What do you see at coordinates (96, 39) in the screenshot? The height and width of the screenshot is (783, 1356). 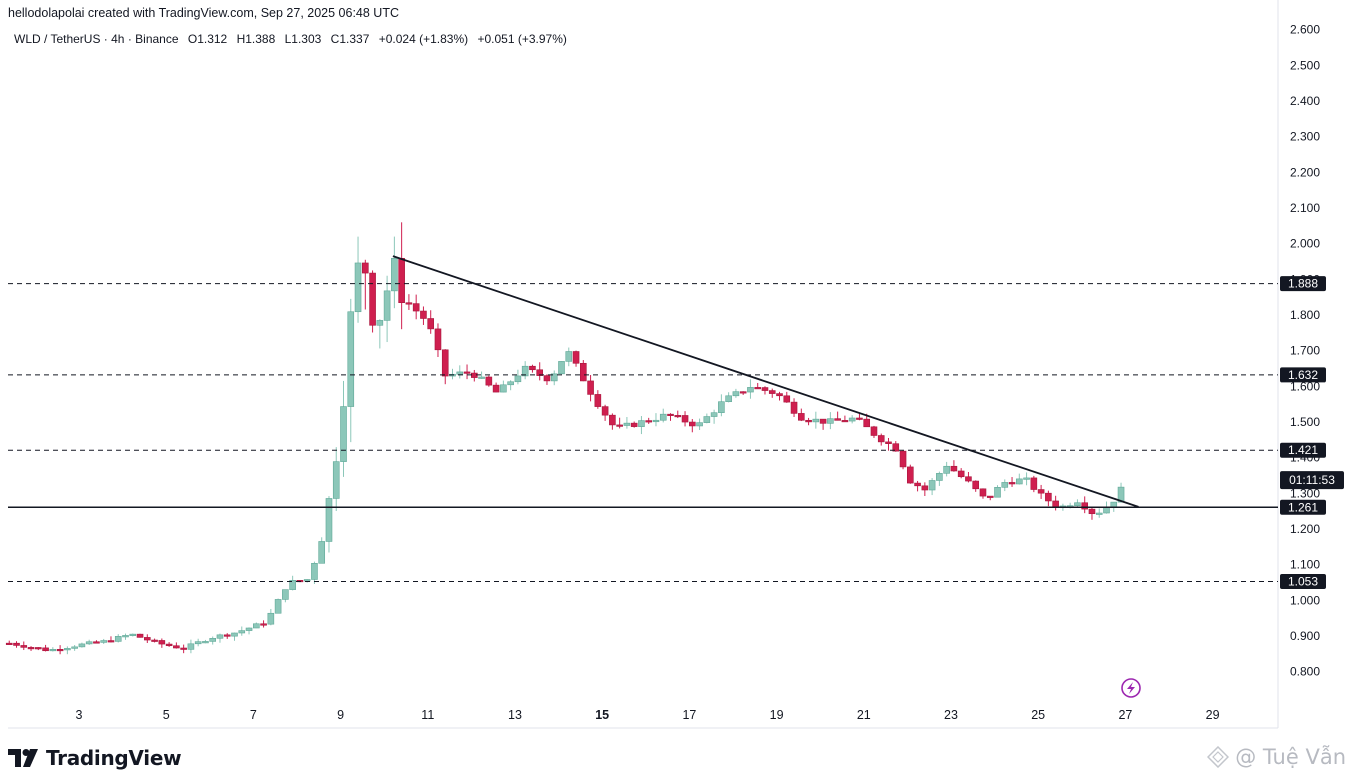 I see `symbol-name: WLD / TetherUS · 4h · Binance` at bounding box center [96, 39].